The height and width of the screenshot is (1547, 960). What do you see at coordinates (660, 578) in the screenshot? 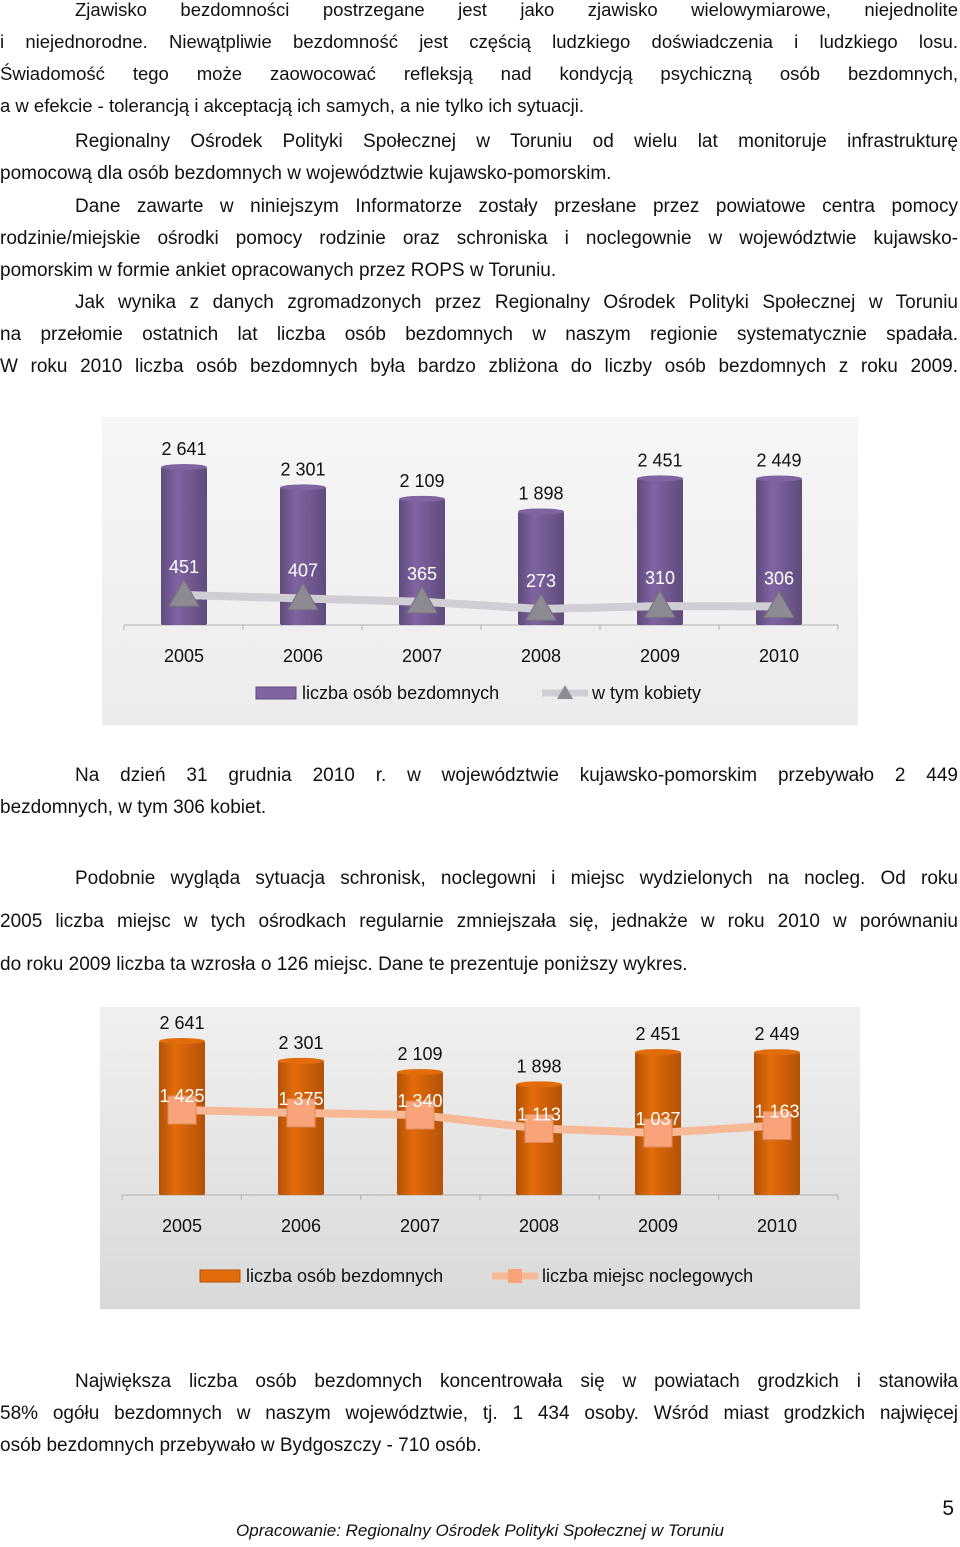
I see `line-value-label: 310` at bounding box center [660, 578].